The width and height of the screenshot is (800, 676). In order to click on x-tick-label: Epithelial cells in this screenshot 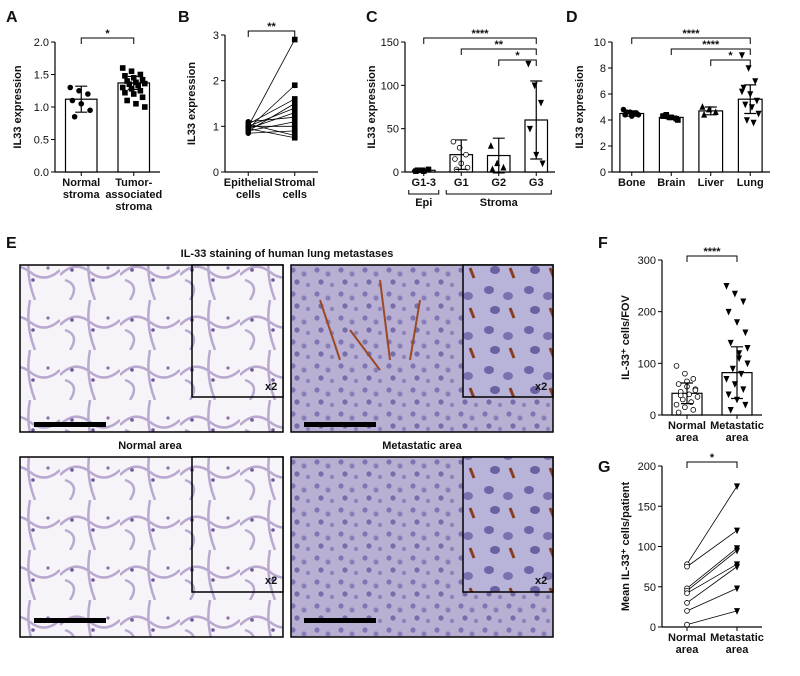, I will do `click(248, 189)`.